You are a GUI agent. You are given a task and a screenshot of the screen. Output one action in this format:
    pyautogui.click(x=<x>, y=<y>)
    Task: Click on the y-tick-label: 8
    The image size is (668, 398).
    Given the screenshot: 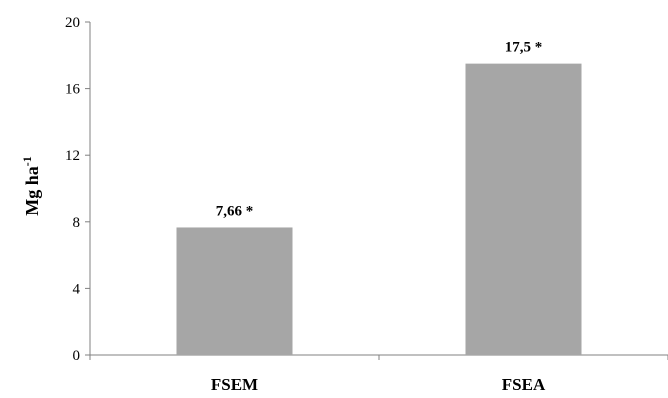 What is the action you would take?
    pyautogui.click(x=77, y=223)
    